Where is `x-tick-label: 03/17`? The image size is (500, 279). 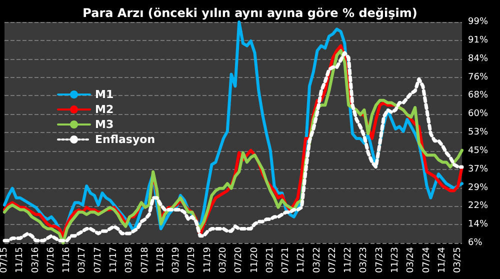
x-tick-label: 03/17 is located at coordinates (83, 260).